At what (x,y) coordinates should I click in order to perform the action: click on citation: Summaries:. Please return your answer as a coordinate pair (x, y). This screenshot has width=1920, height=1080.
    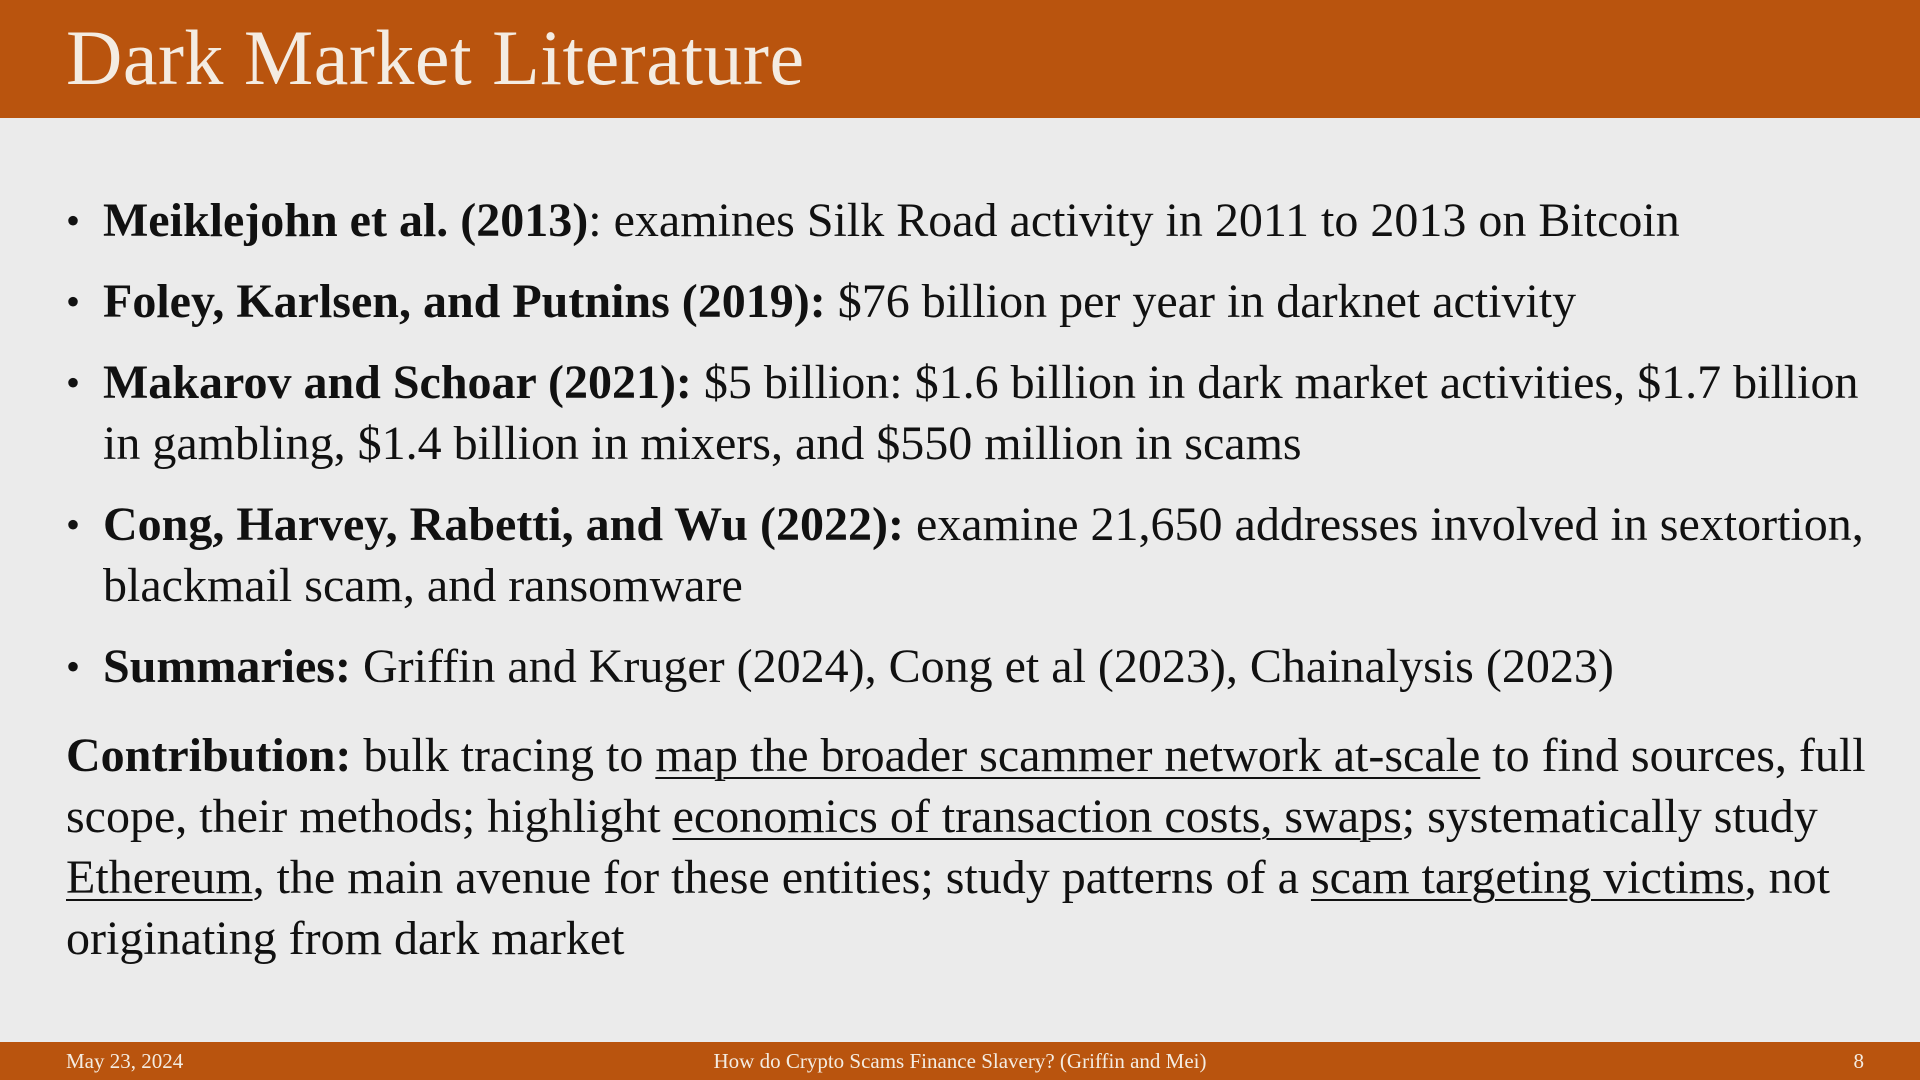
    Looking at the image, I should click on (227, 666).